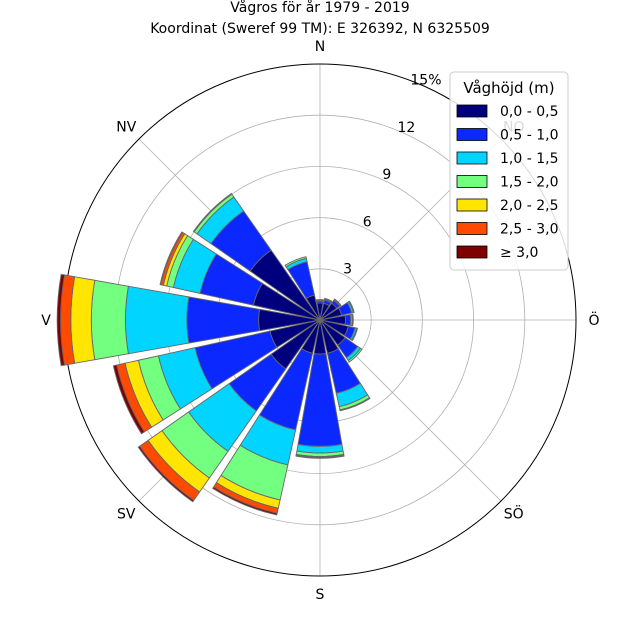 The width and height of the screenshot is (640, 644). I want to click on legend-label: ≥ 3,0, so click(519, 253).